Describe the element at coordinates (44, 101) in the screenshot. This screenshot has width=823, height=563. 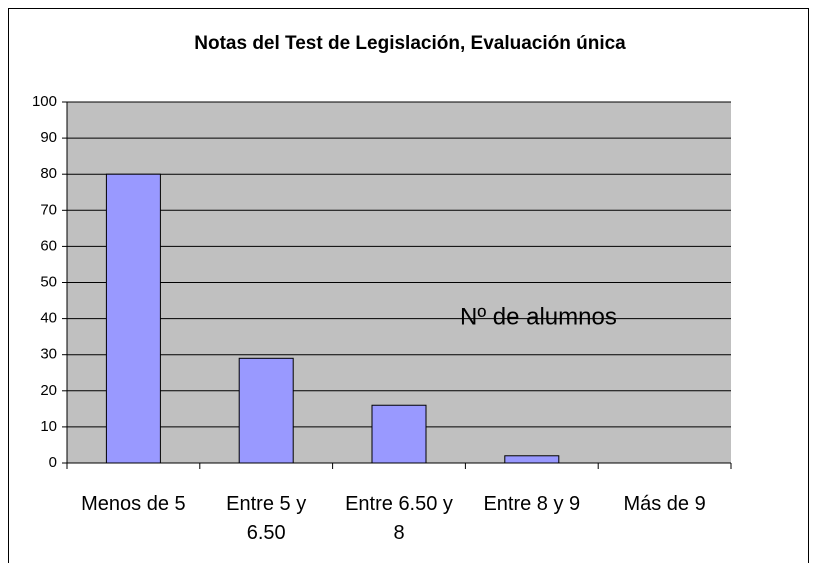
I see `y-tick-label: 100` at that location.